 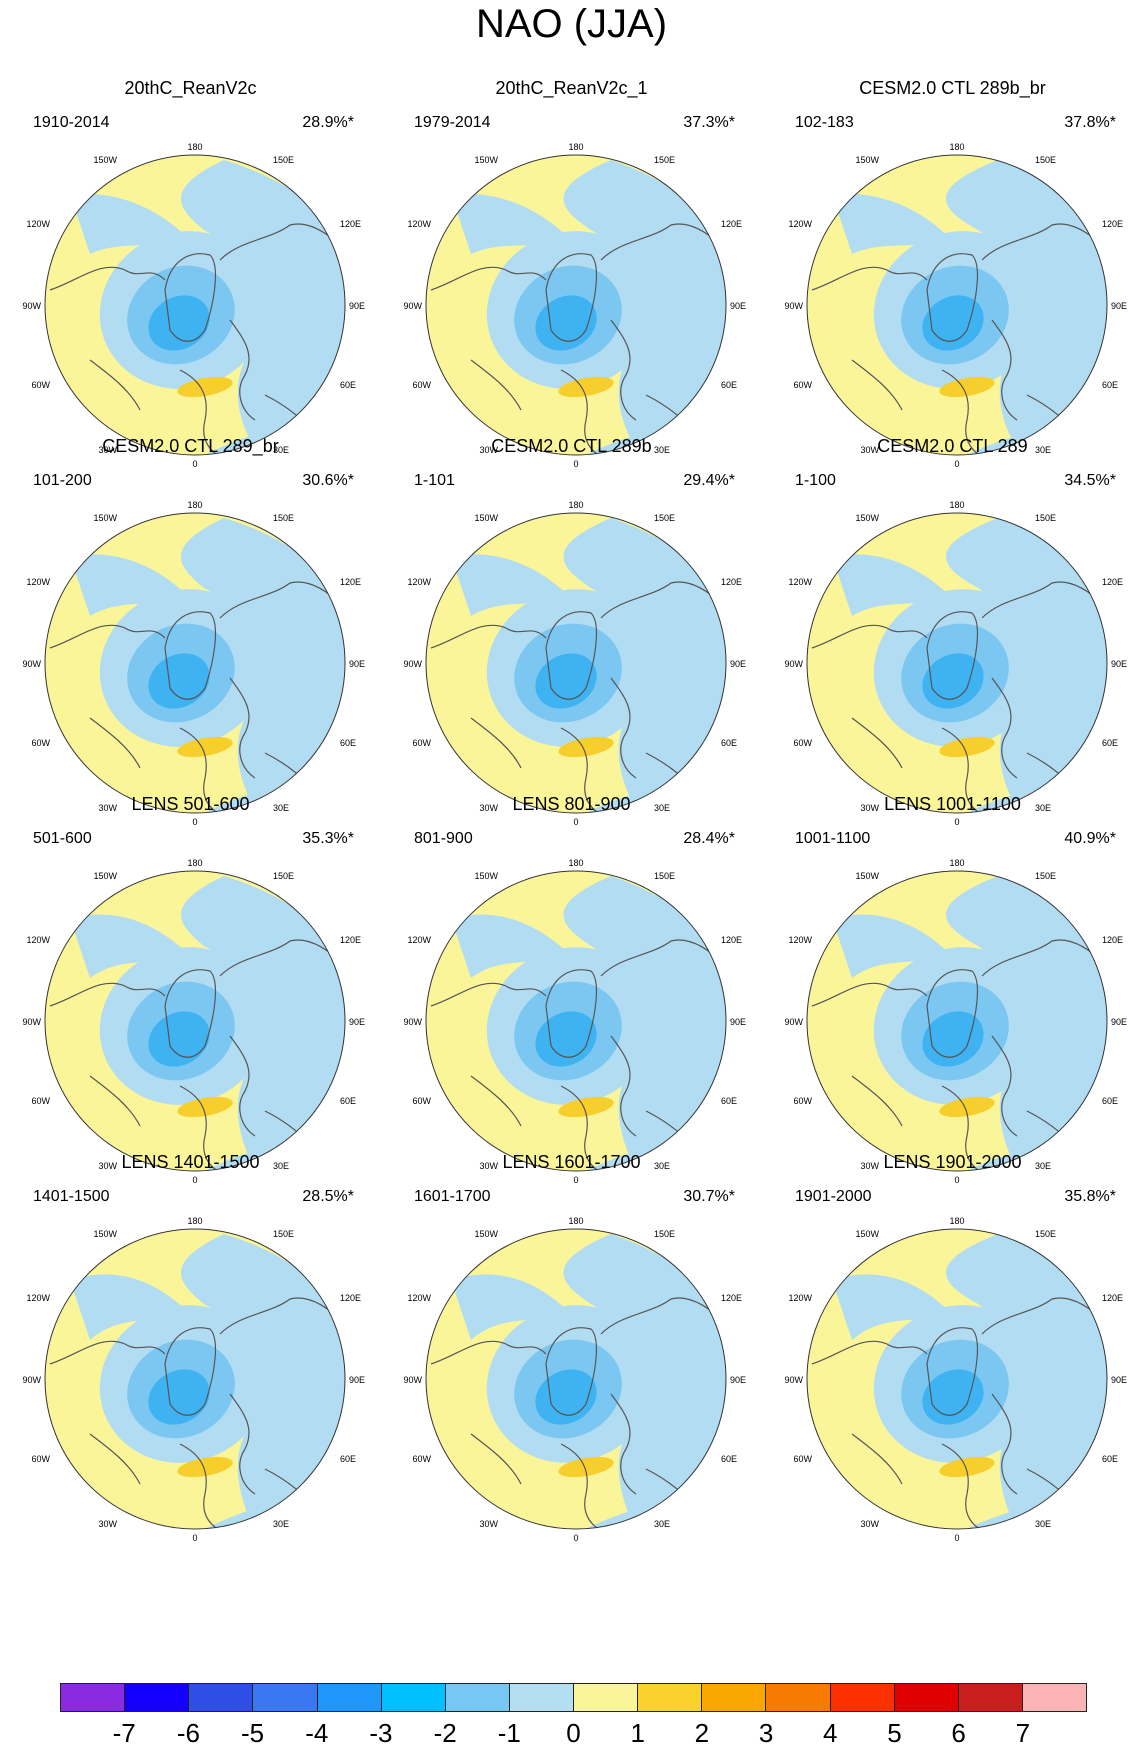 What do you see at coordinates (573, 1733) in the screenshot?
I see `colorbar-tick-label: 0` at bounding box center [573, 1733].